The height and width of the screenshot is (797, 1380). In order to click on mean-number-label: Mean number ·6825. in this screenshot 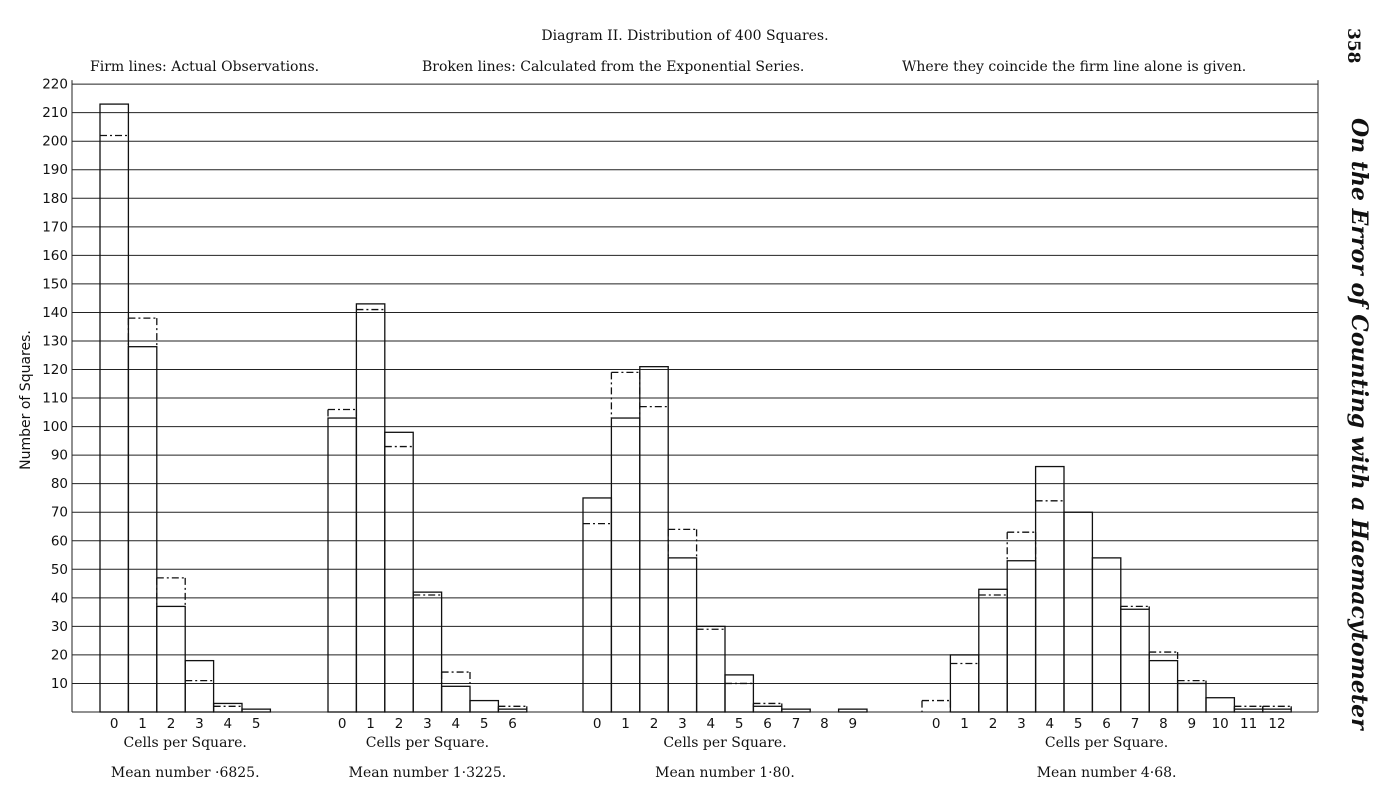, I will do `click(185, 773)`.